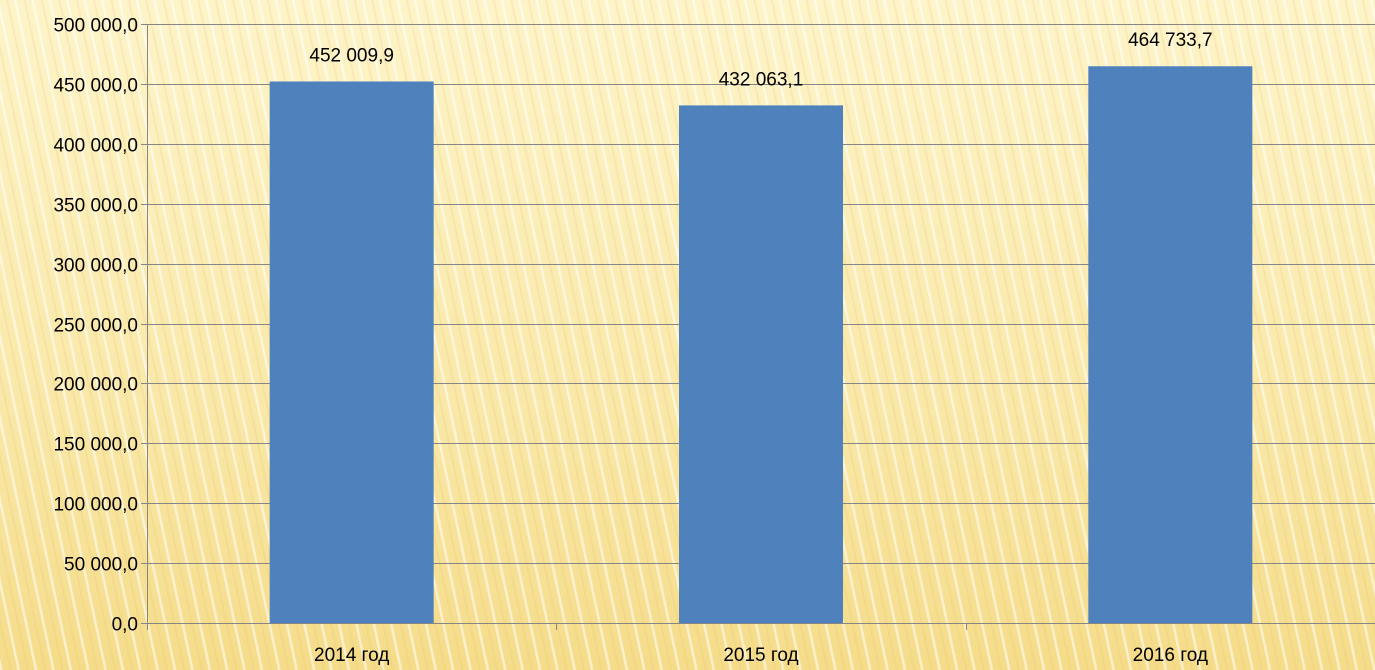  Describe the element at coordinates (95, 505) in the screenshot. I see `y-tick-label: 100 000,0` at that location.